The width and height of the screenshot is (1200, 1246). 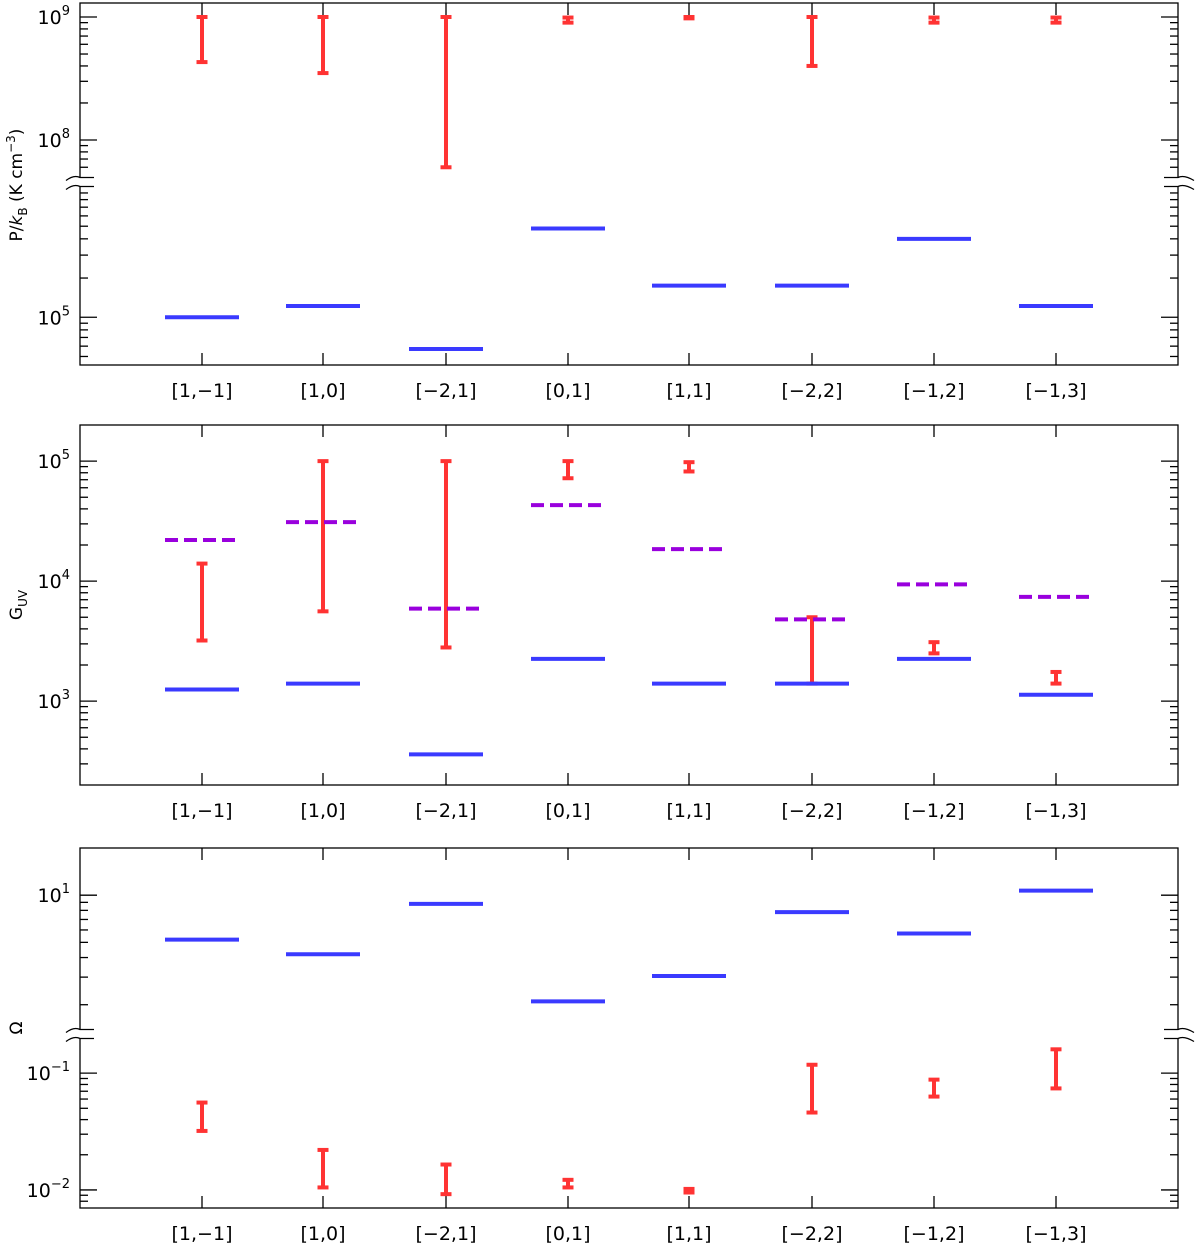 What do you see at coordinates (54, 16) in the screenshot?
I see `panel0-upper-tick-label-1: 10⁹` at bounding box center [54, 16].